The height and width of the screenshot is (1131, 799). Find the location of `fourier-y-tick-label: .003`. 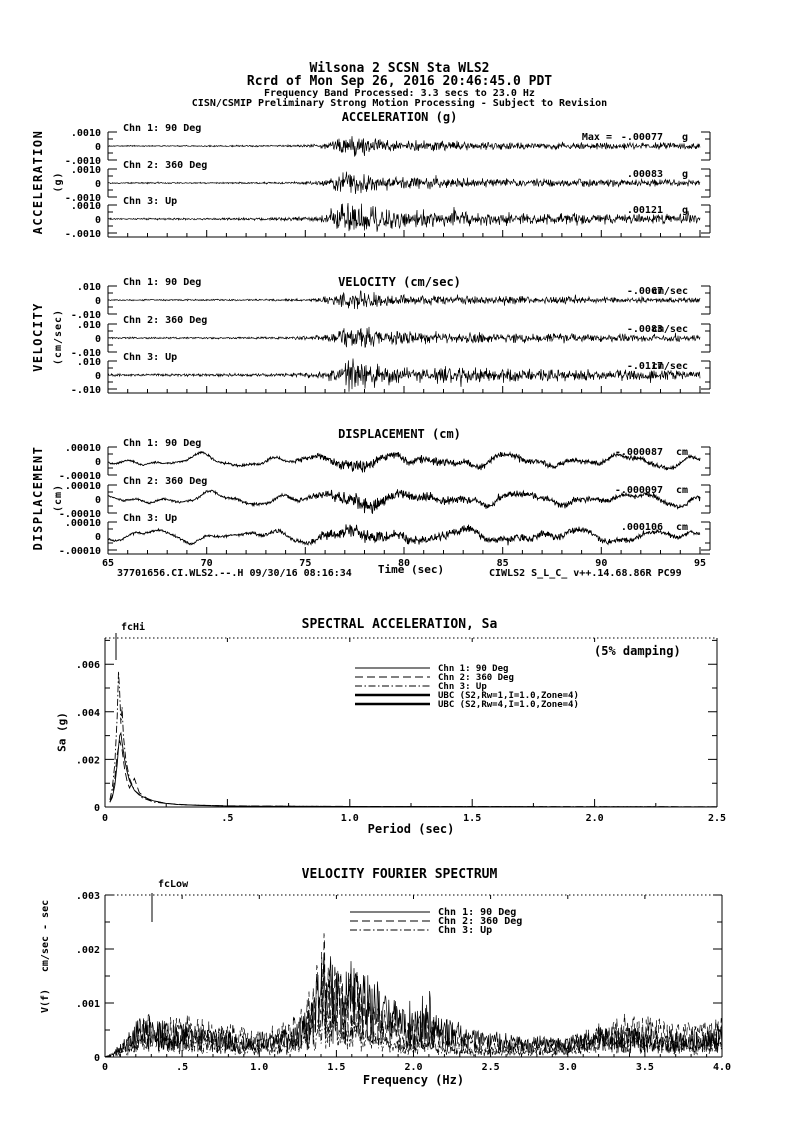

fourier-y-tick-label: .003 is located at coordinates (88, 896).